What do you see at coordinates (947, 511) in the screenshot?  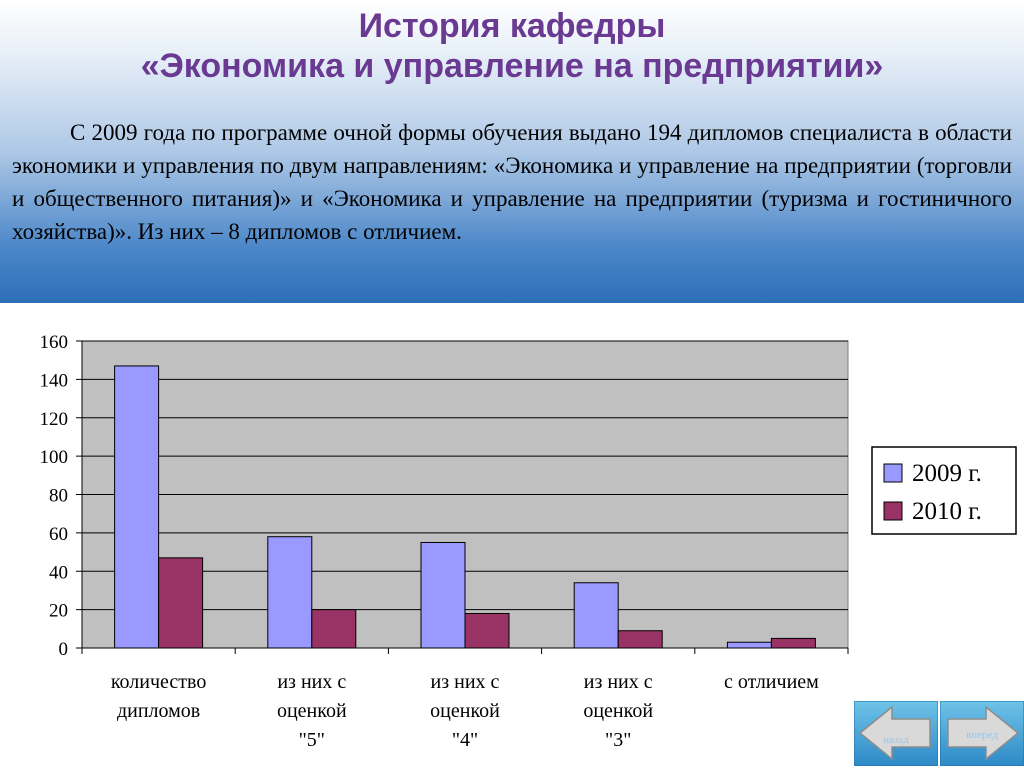 I see `legend-label: 2010 г.` at bounding box center [947, 511].